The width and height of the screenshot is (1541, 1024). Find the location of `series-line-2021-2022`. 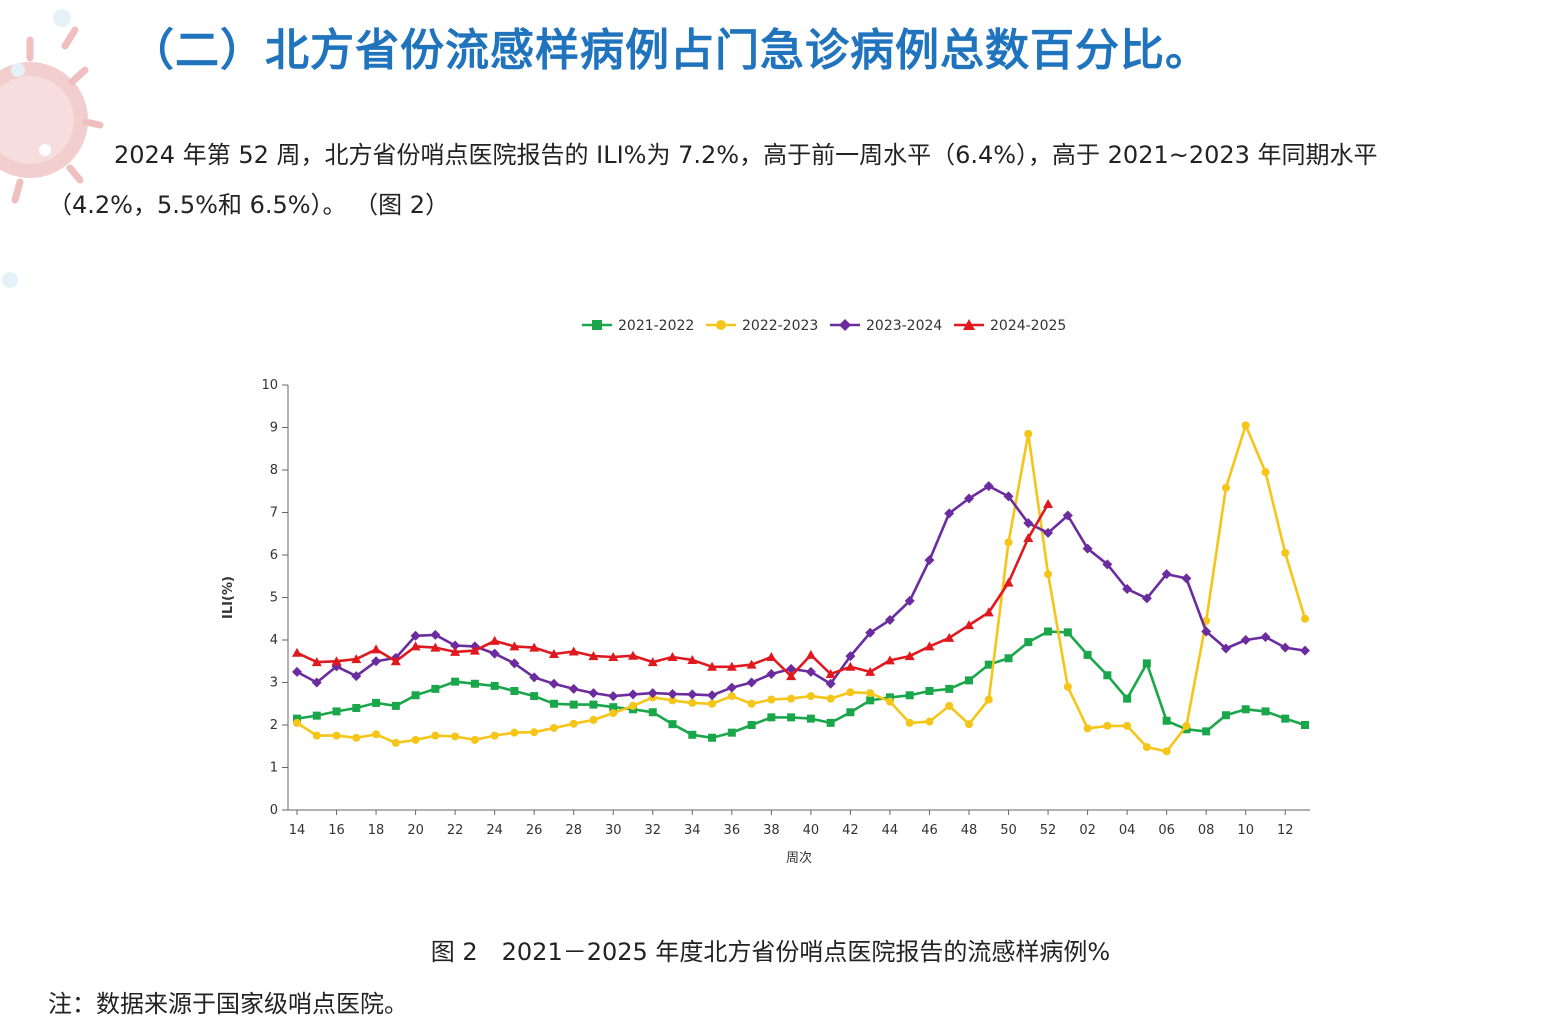

series-line-2021-2022 is located at coordinates (801, 685).